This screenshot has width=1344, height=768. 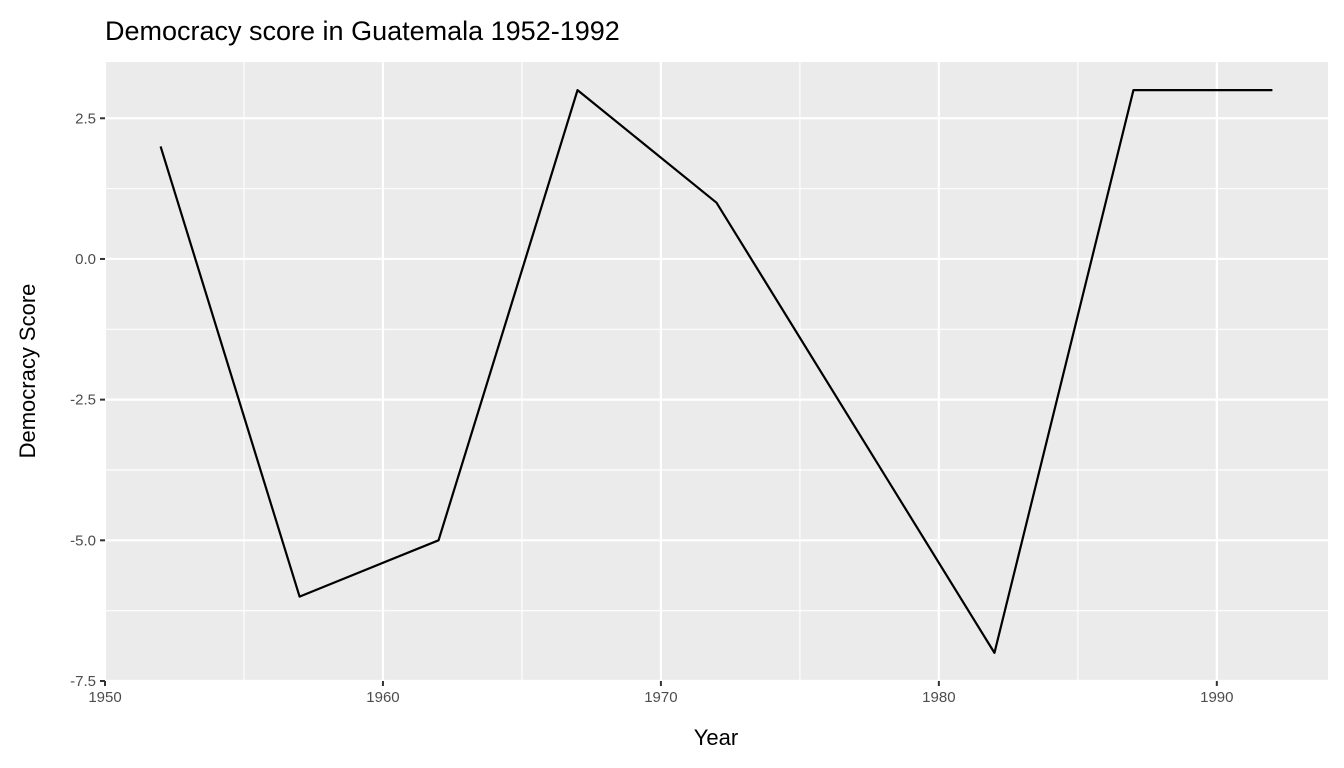 I want to click on x-tick-label: 1980, so click(x=938, y=697).